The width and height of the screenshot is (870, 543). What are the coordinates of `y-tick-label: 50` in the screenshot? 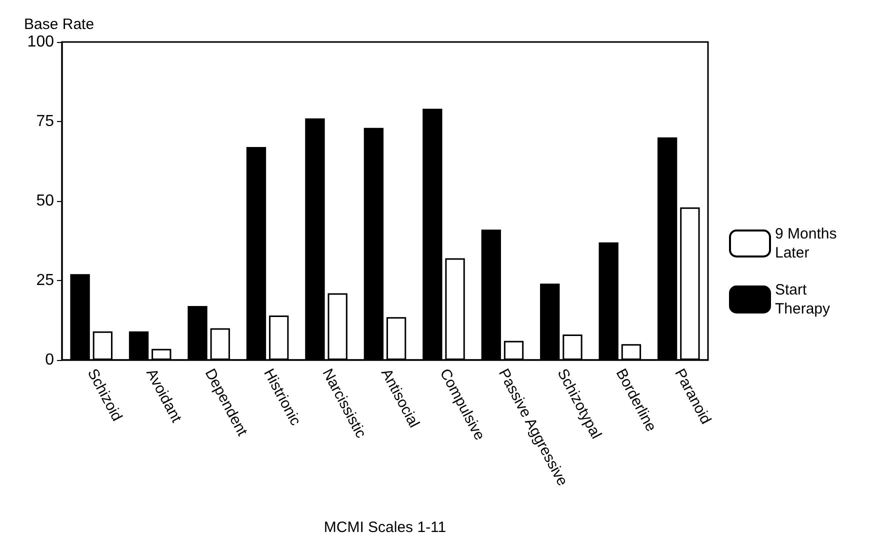 It's located at (45, 201).